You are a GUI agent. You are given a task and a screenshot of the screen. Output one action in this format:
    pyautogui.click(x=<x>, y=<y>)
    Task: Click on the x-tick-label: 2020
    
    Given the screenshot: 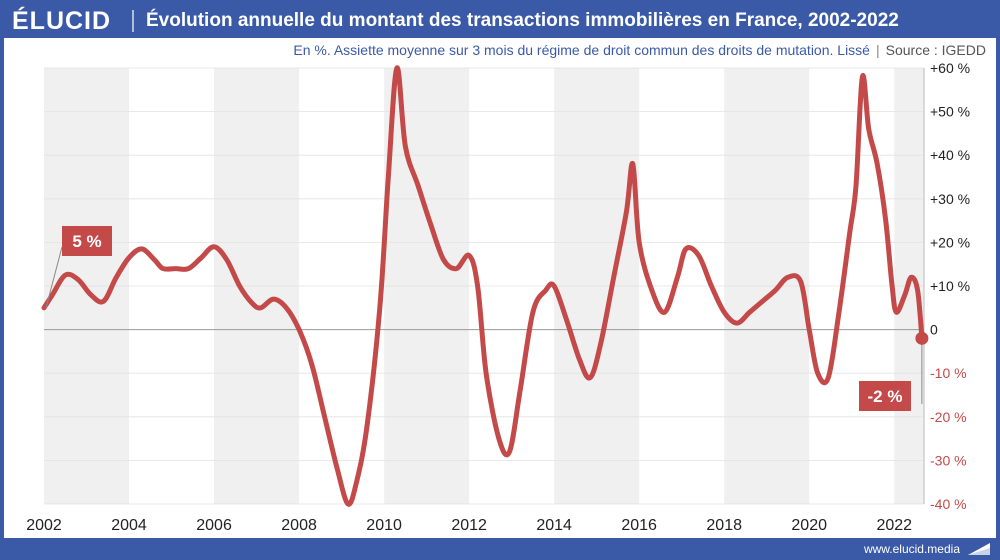 What is the action you would take?
    pyautogui.click(x=809, y=525)
    